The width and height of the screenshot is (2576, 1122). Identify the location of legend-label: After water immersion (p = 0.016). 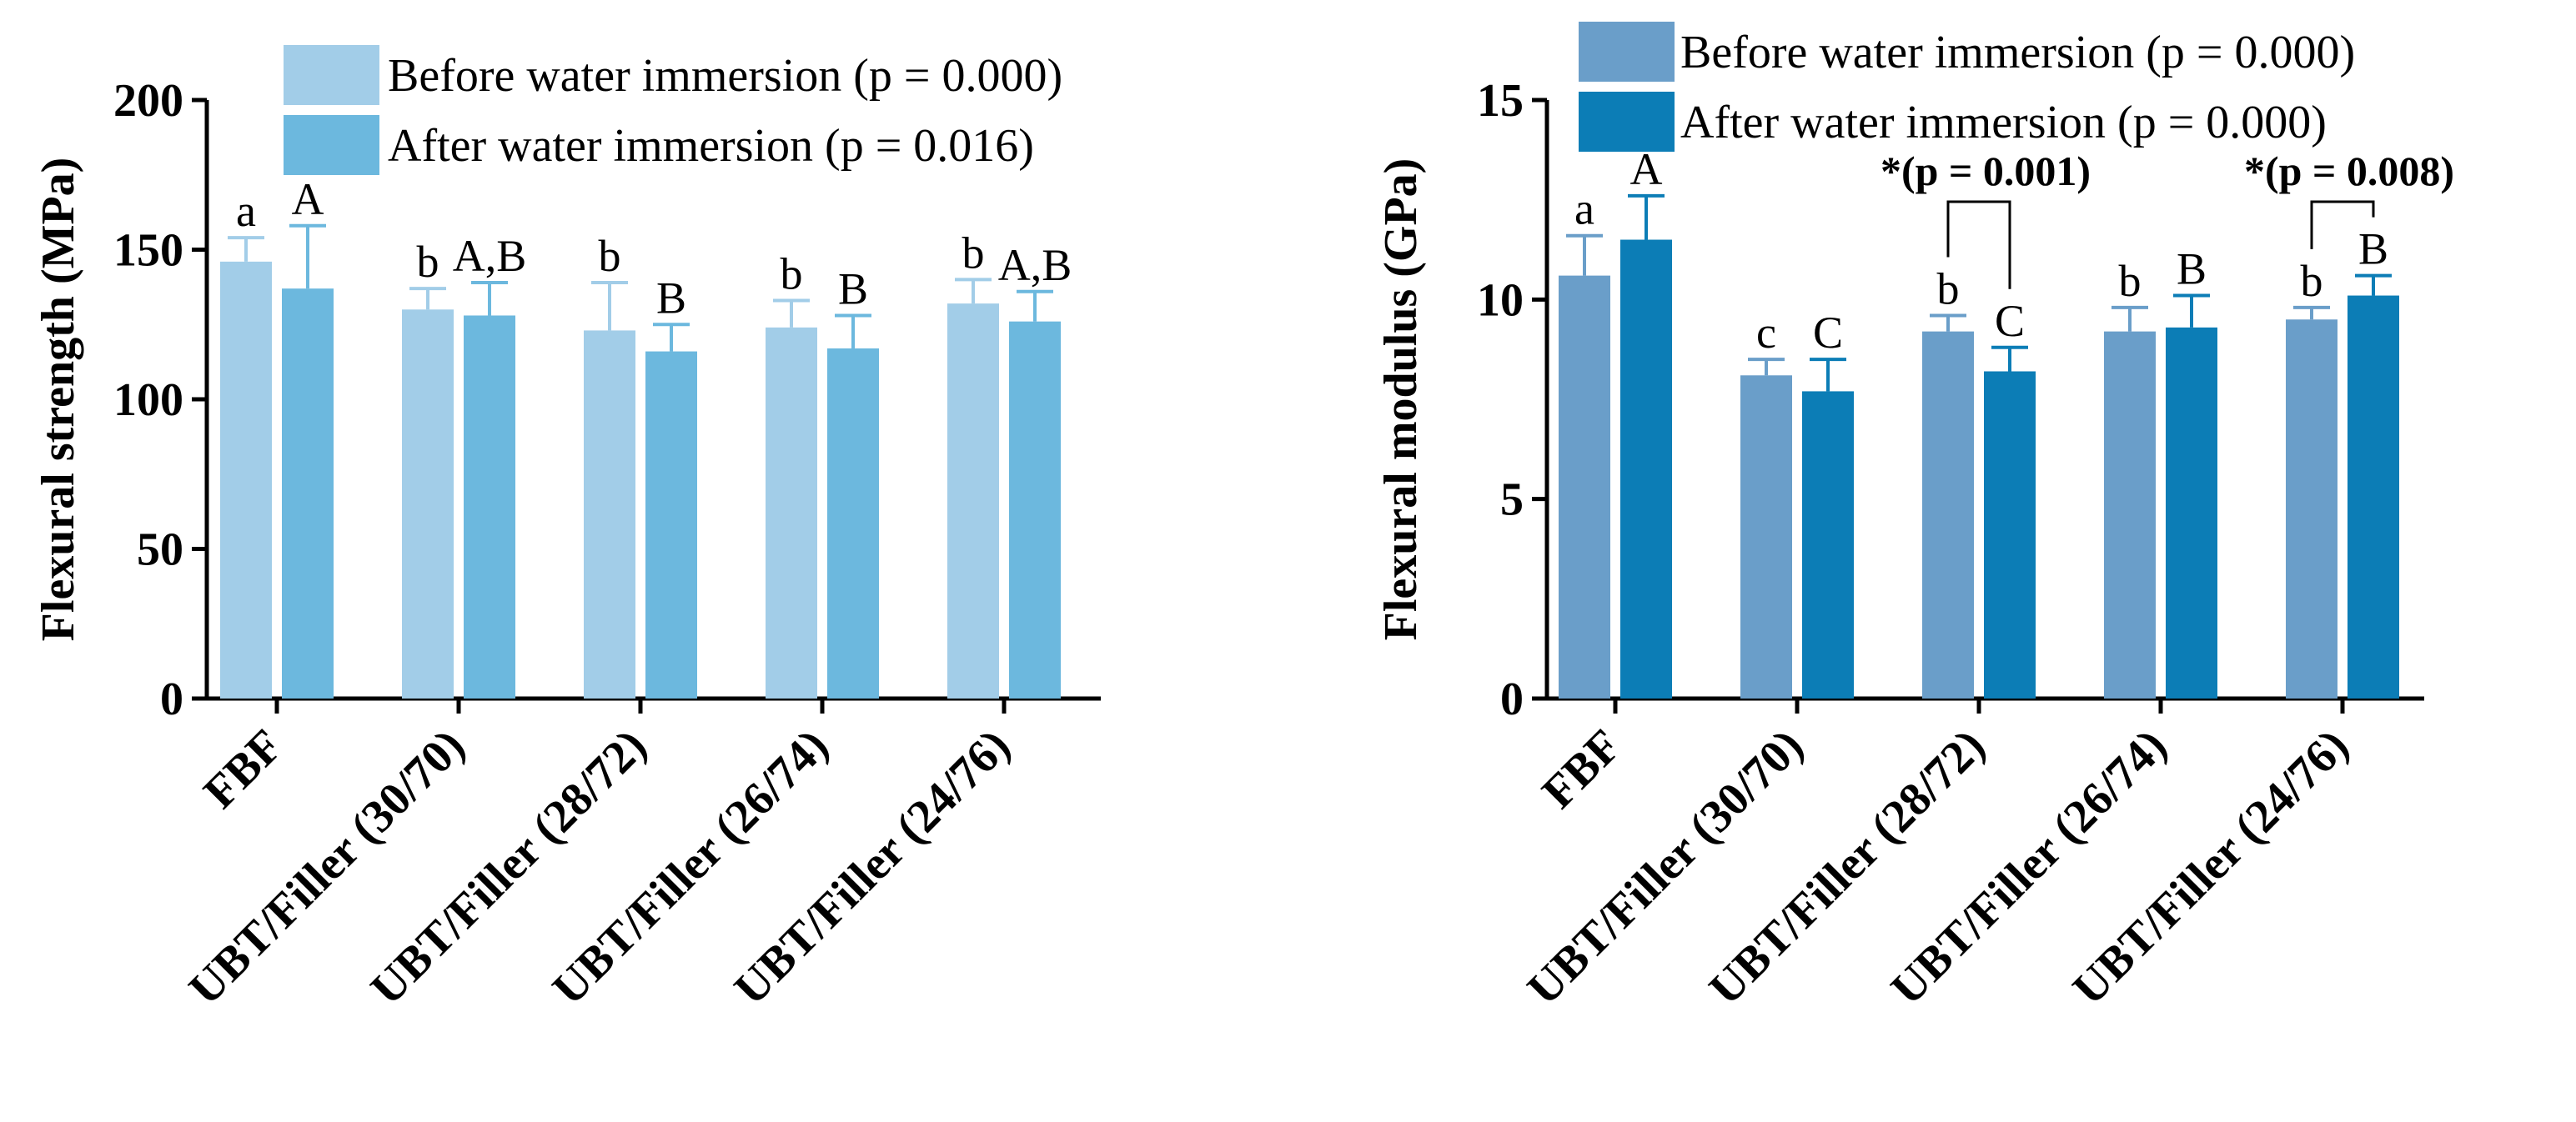
(711, 146).